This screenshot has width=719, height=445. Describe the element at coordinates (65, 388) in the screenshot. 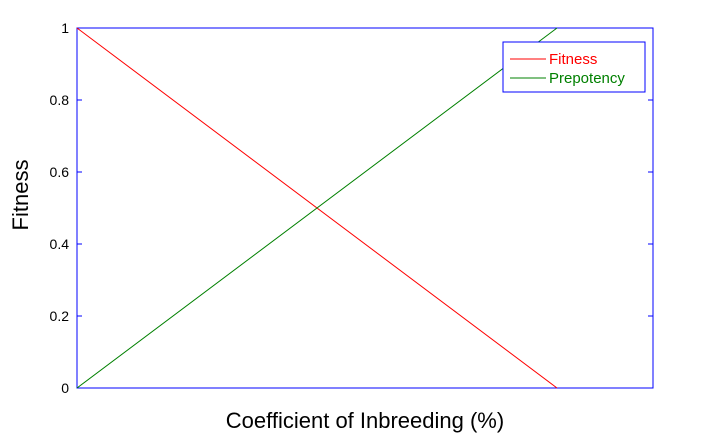

I see `y-tick-label: 0` at that location.